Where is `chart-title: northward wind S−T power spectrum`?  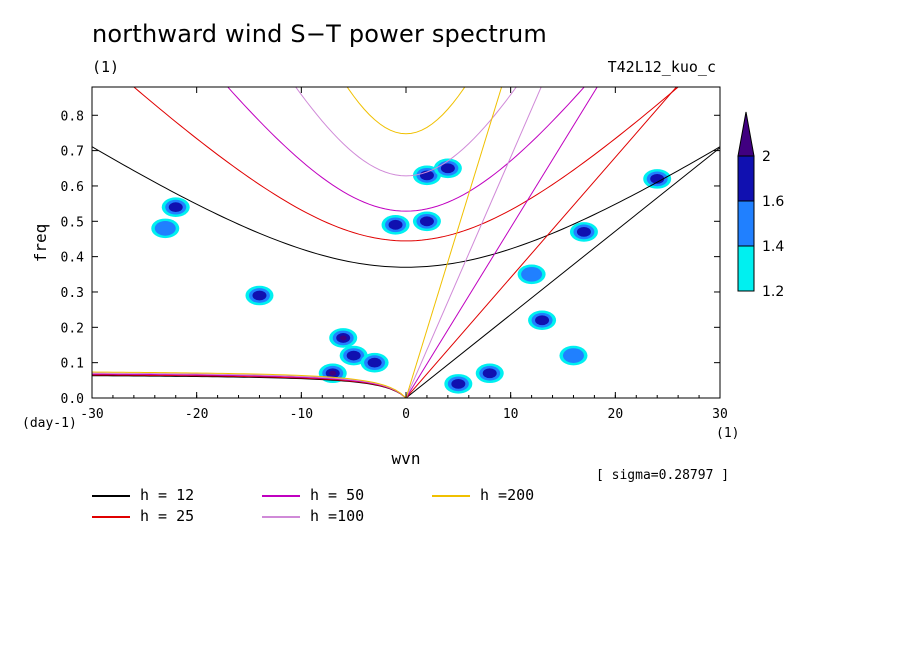
chart-title: northward wind S−T power spectrum is located at coordinates (320, 34).